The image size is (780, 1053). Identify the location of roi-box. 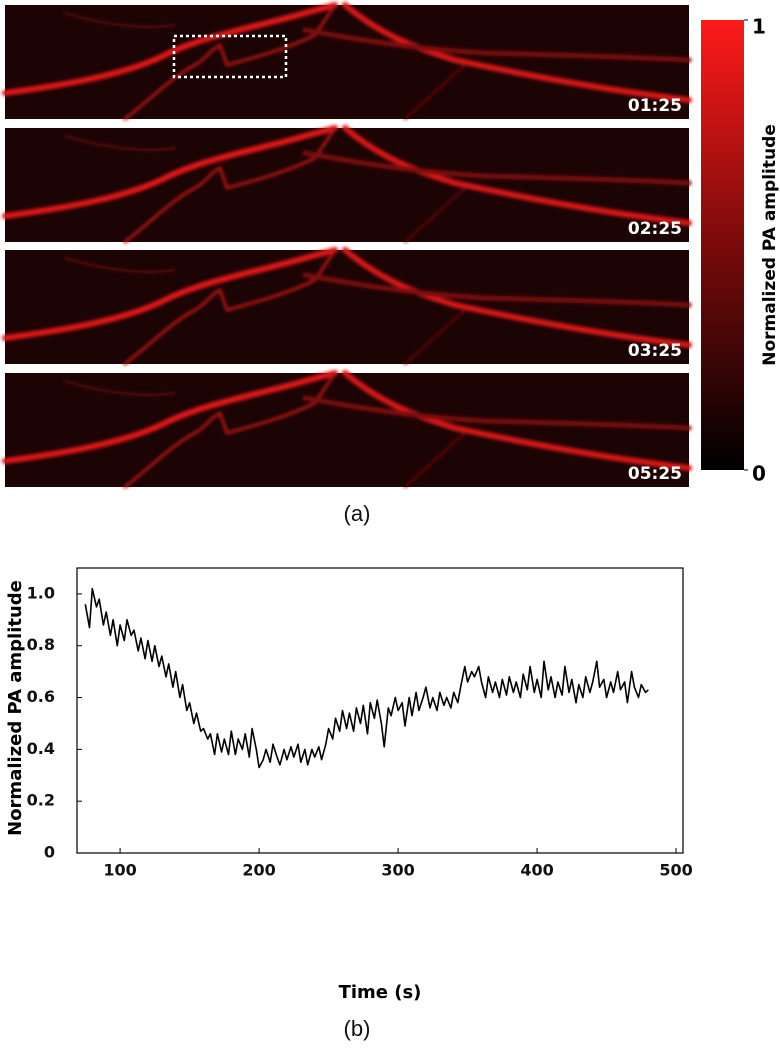
(230, 56).